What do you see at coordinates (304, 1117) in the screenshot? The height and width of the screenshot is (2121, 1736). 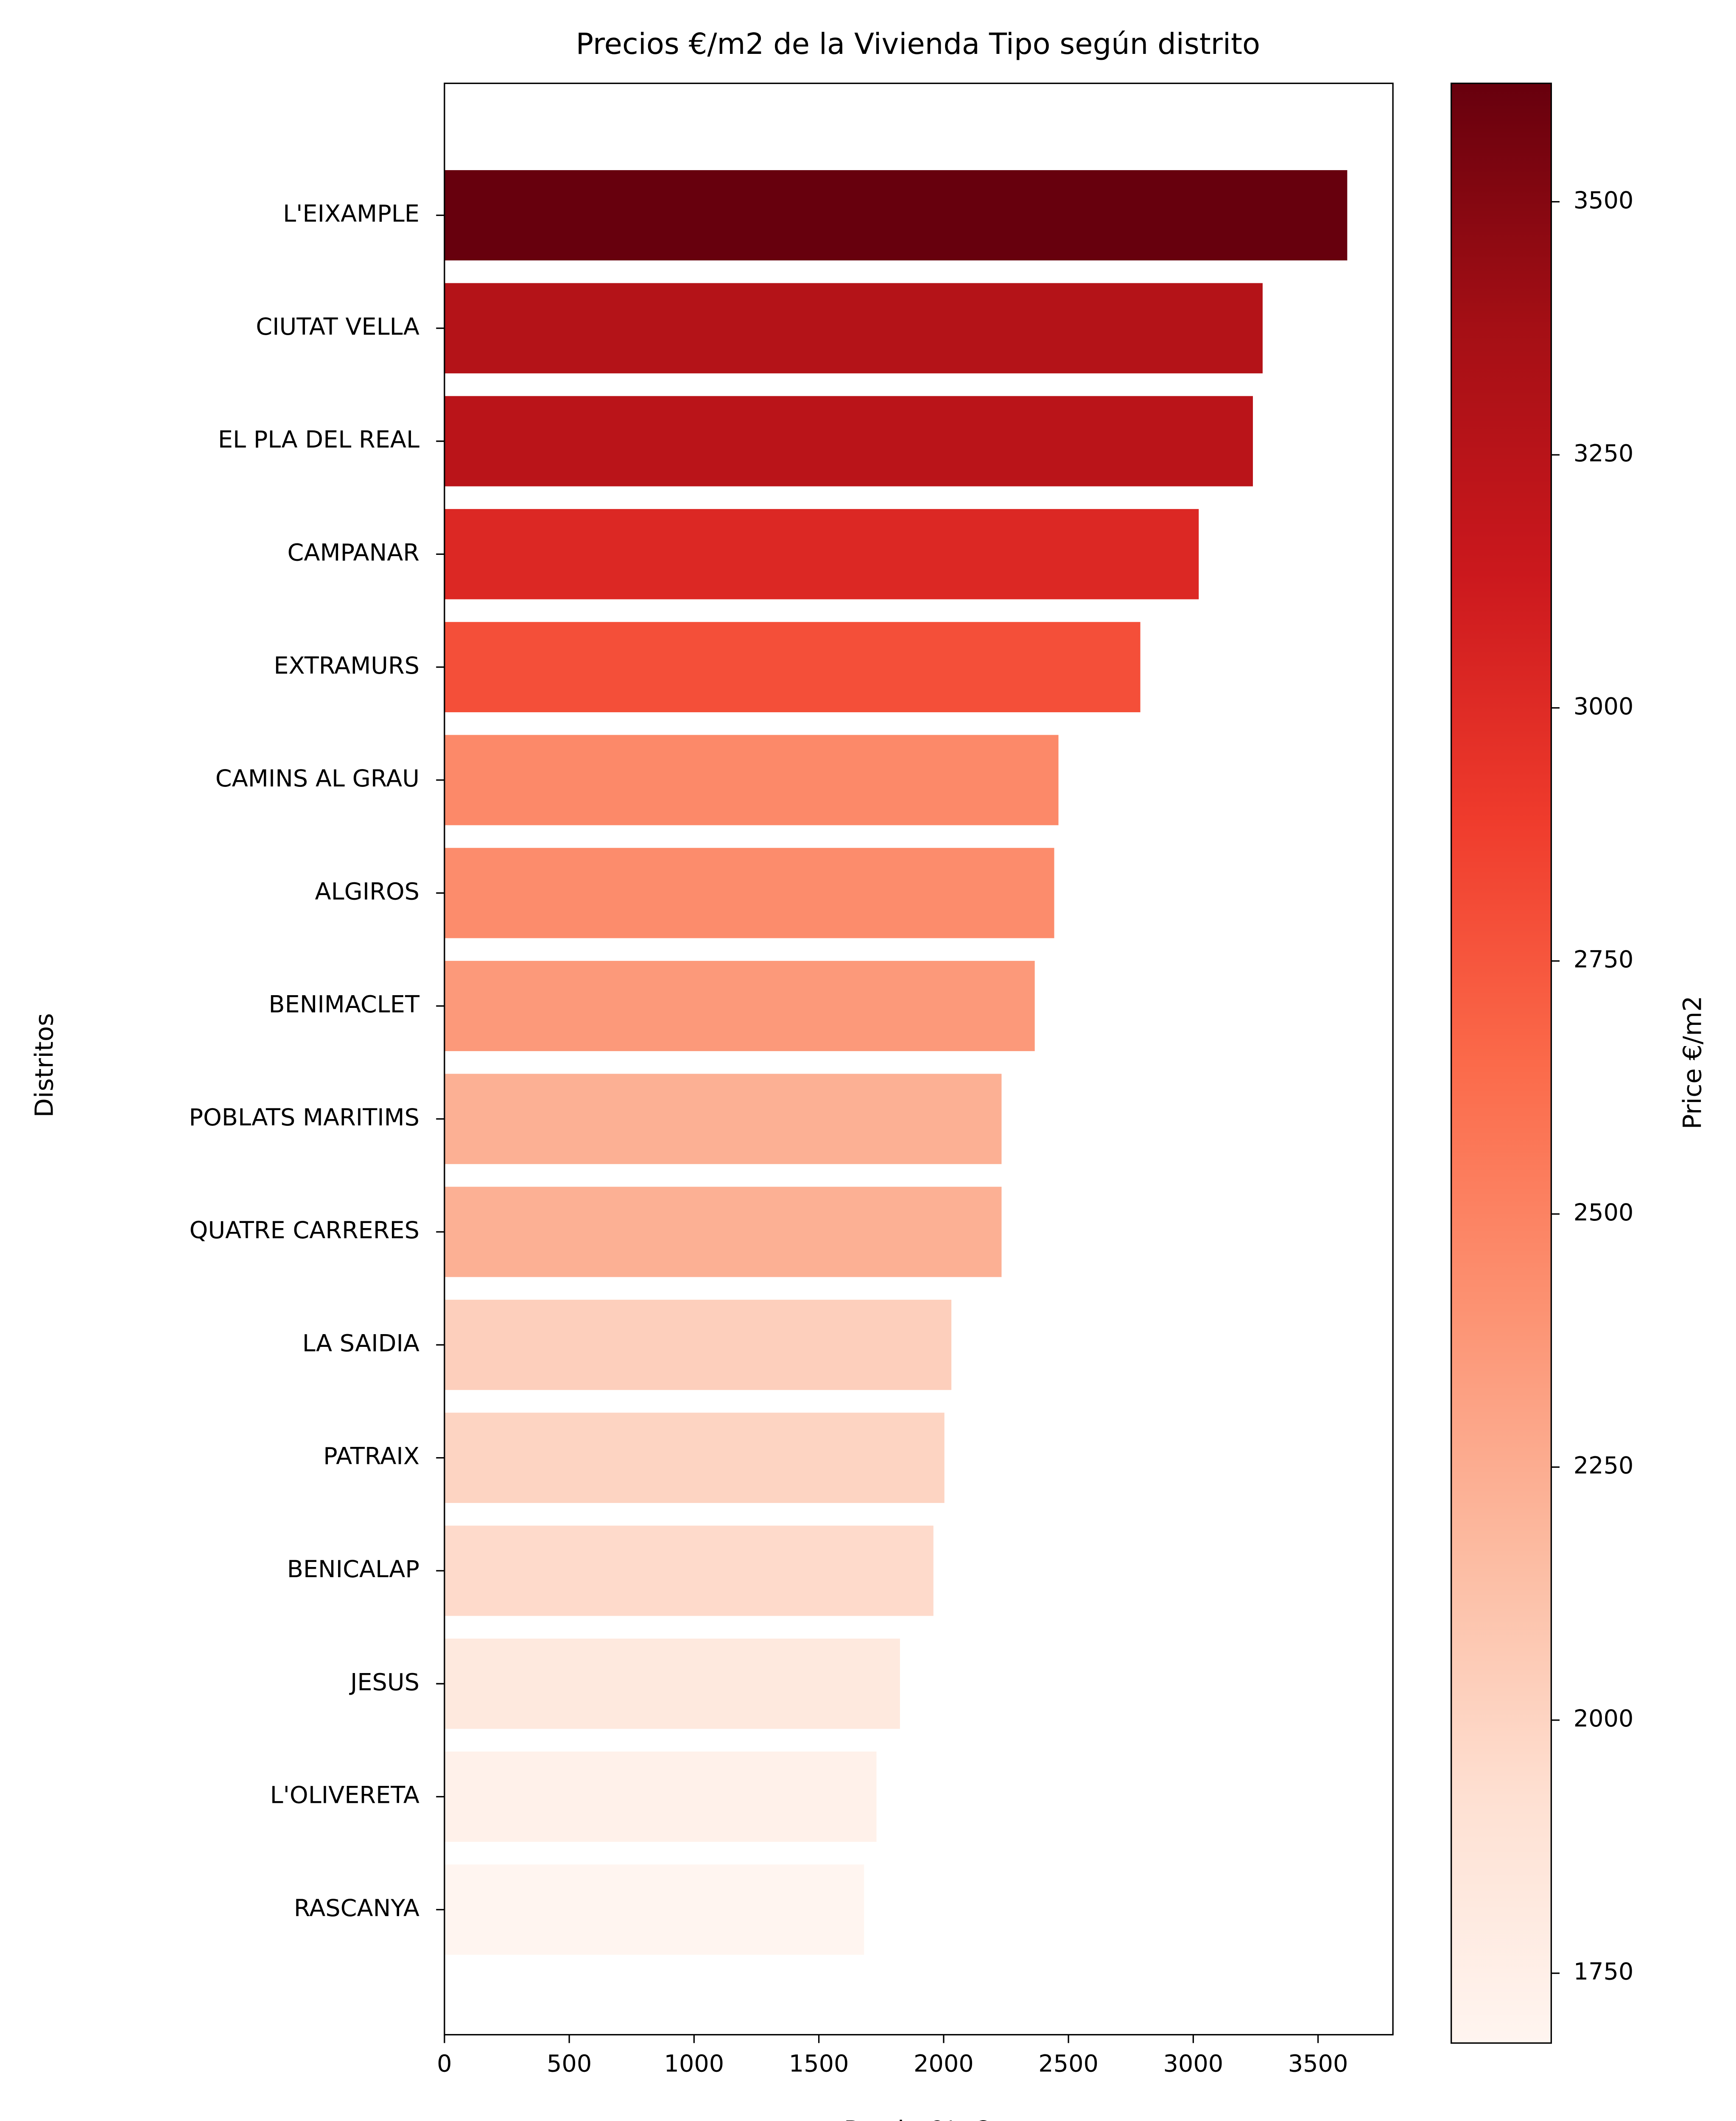 I see `y-tick-label: POBLATS MARITIMS` at bounding box center [304, 1117].